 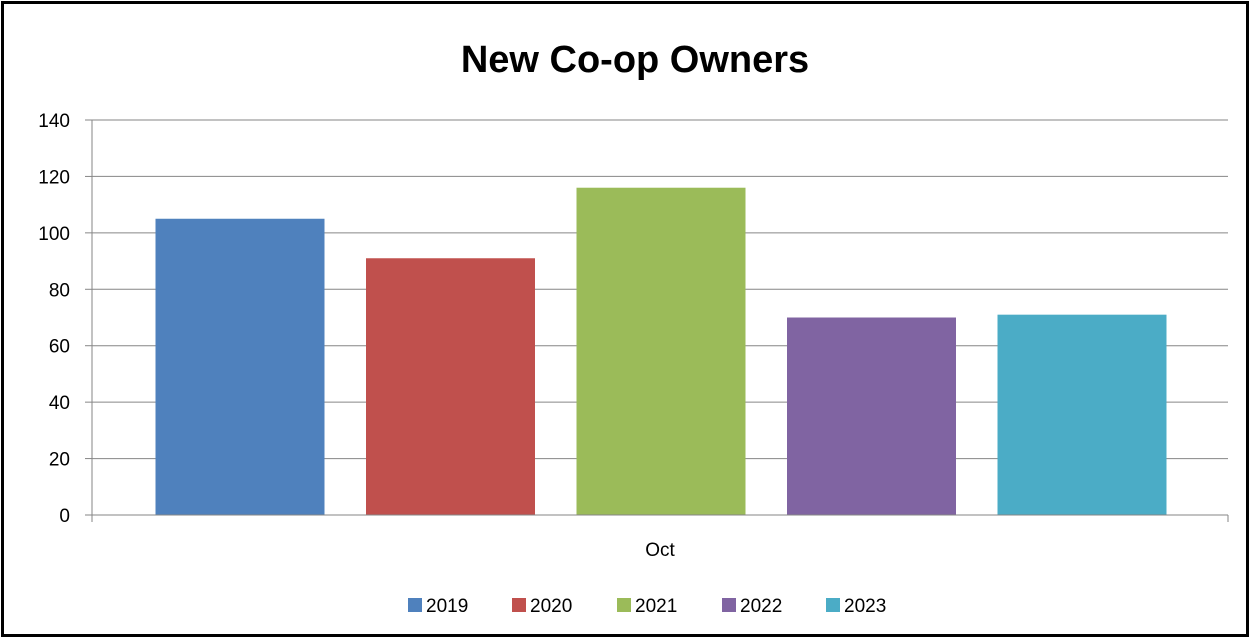 I want to click on x-axis: Oct, so click(x=660, y=537).